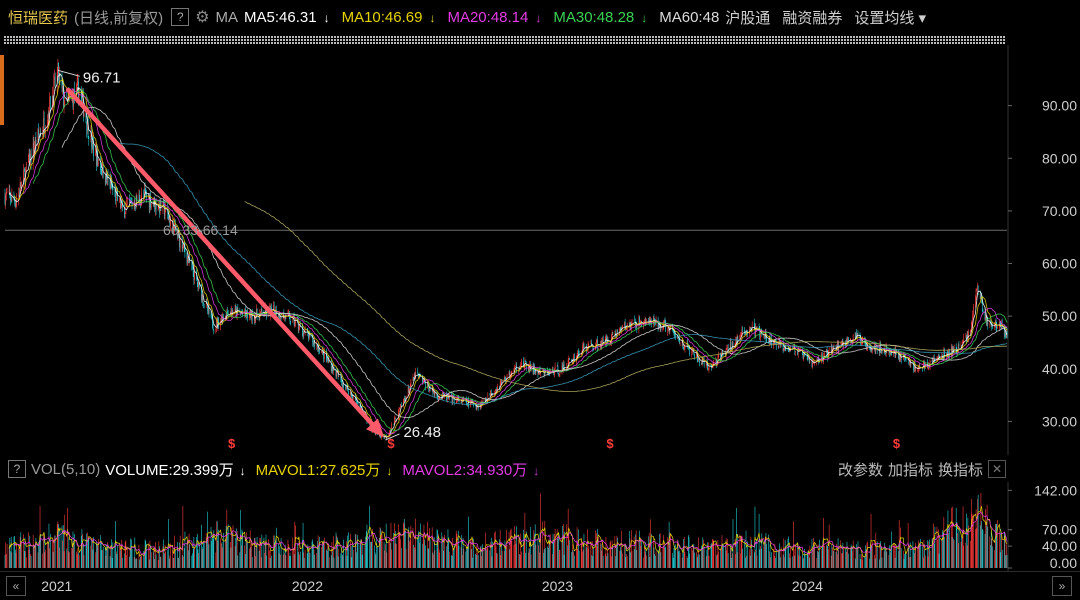 Image resolution: width=1080 pixels, height=600 pixels. I want to click on link-hsgt: 沪股通, so click(748, 18).